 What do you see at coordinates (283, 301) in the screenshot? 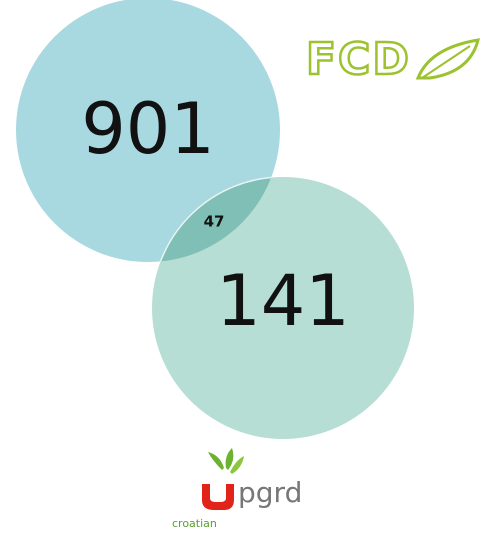
I see `set-value: 141` at bounding box center [283, 301].